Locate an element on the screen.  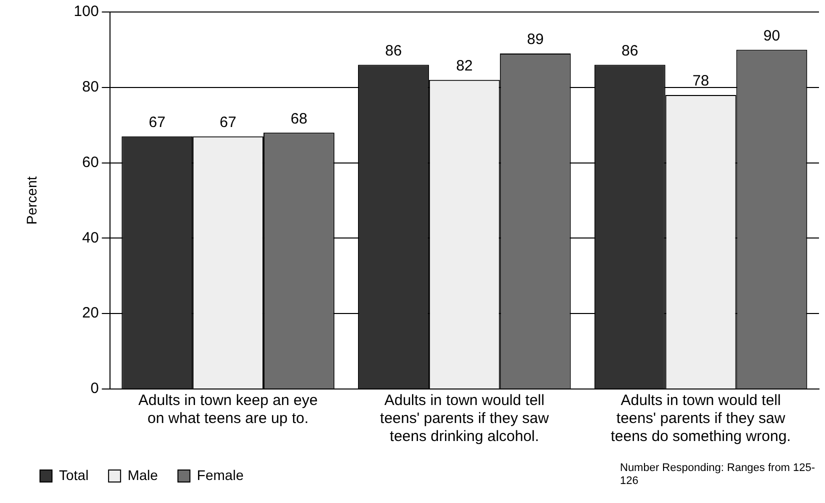
data-label: 82 is located at coordinates (464, 66).